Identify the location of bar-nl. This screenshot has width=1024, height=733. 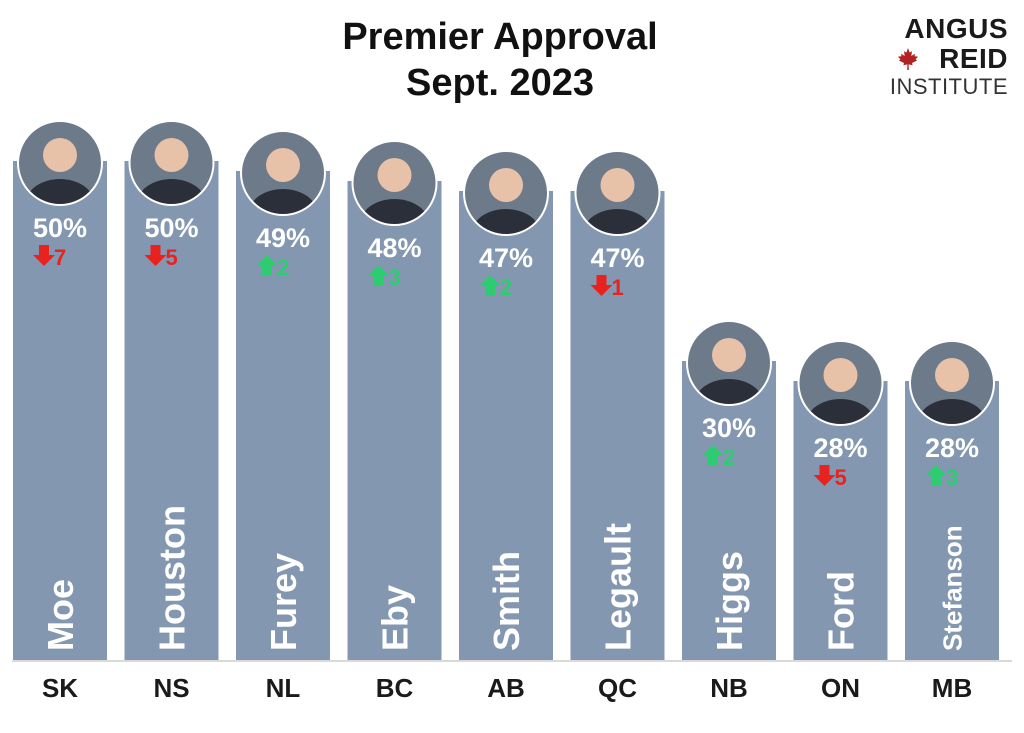
(283, 416).